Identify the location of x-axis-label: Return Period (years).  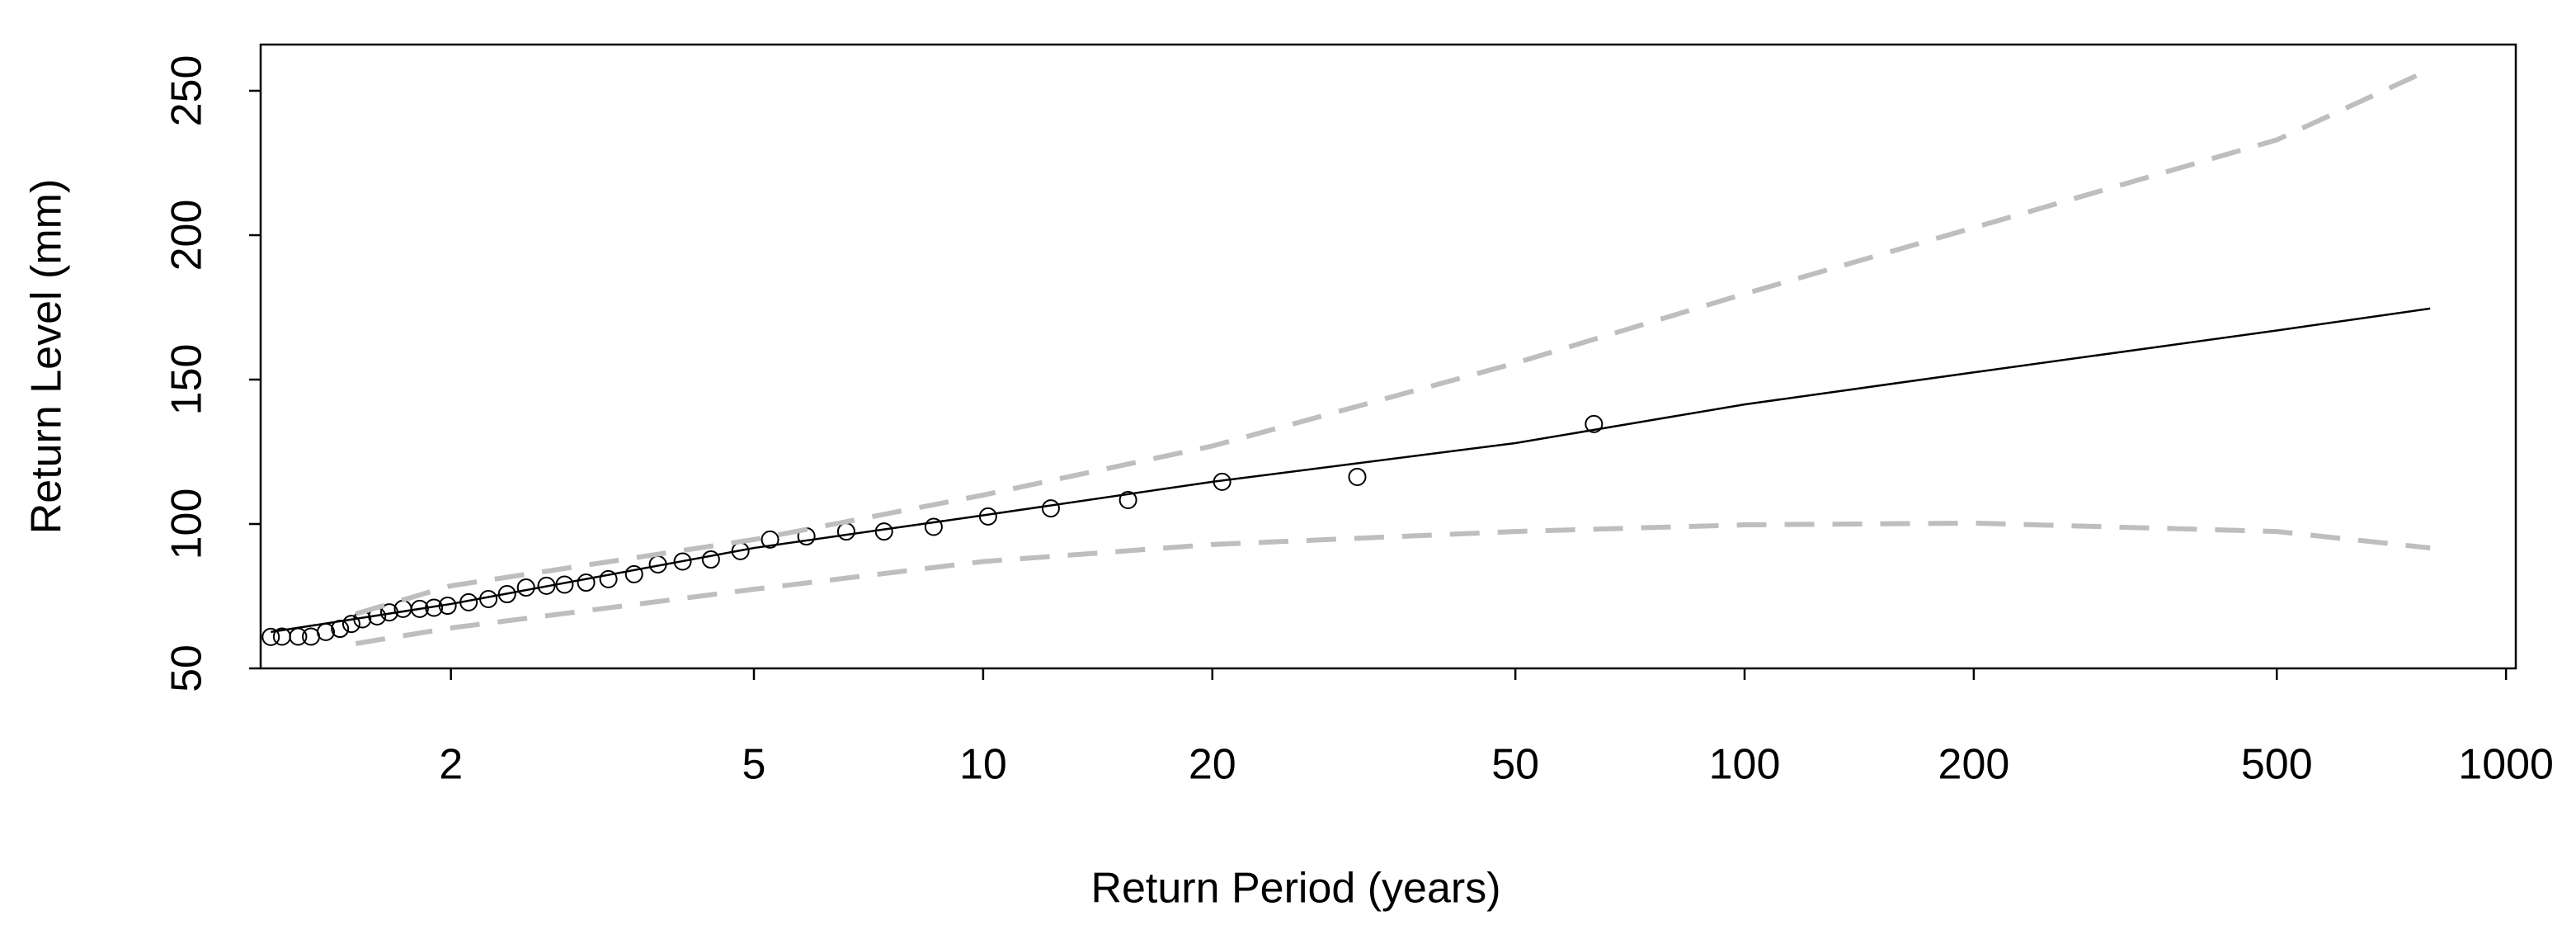
(1295, 889).